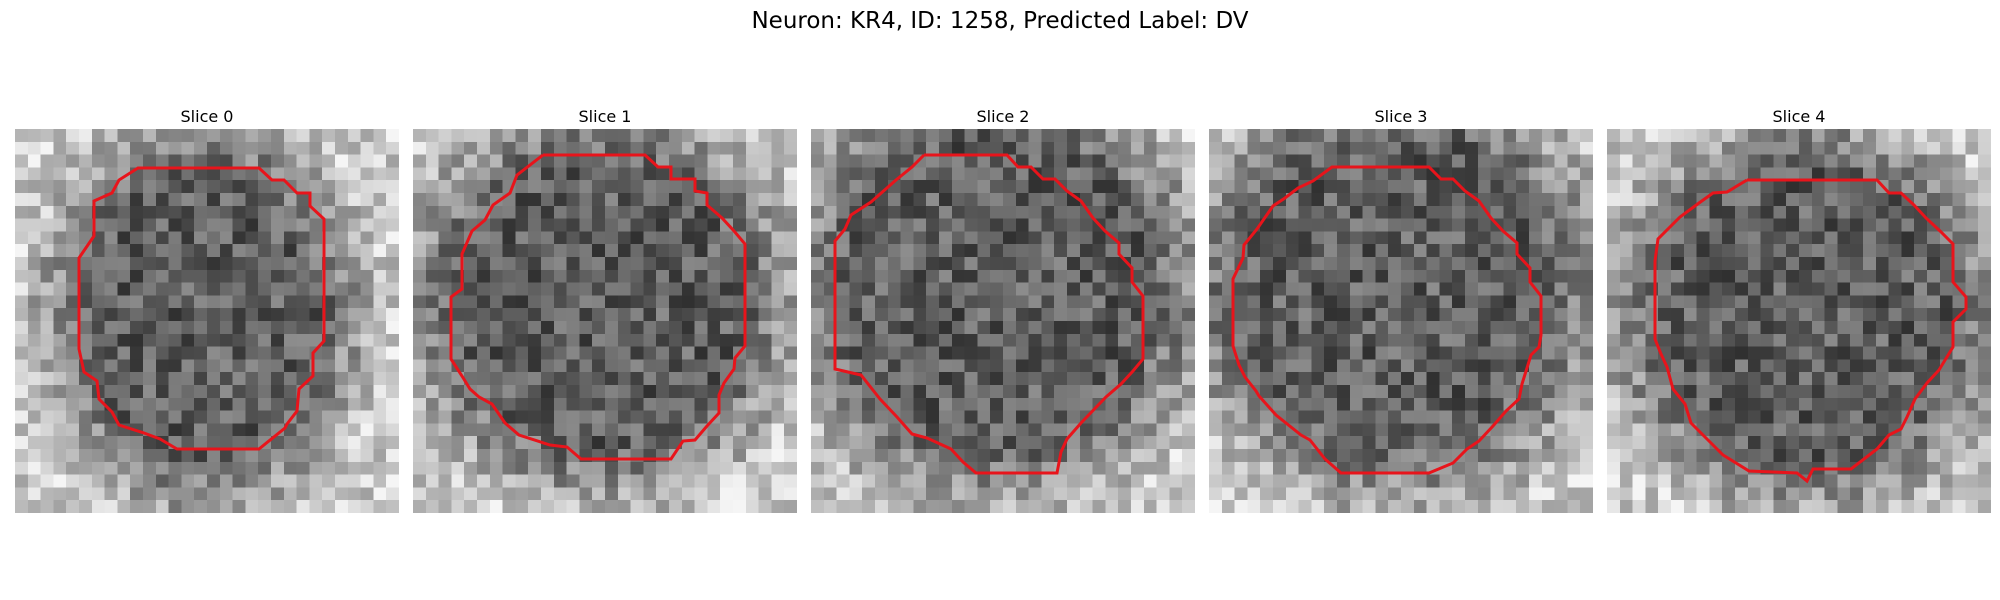 This screenshot has width=2000, height=600. What do you see at coordinates (1799, 116) in the screenshot?
I see `slice-title: Slice 4` at bounding box center [1799, 116].